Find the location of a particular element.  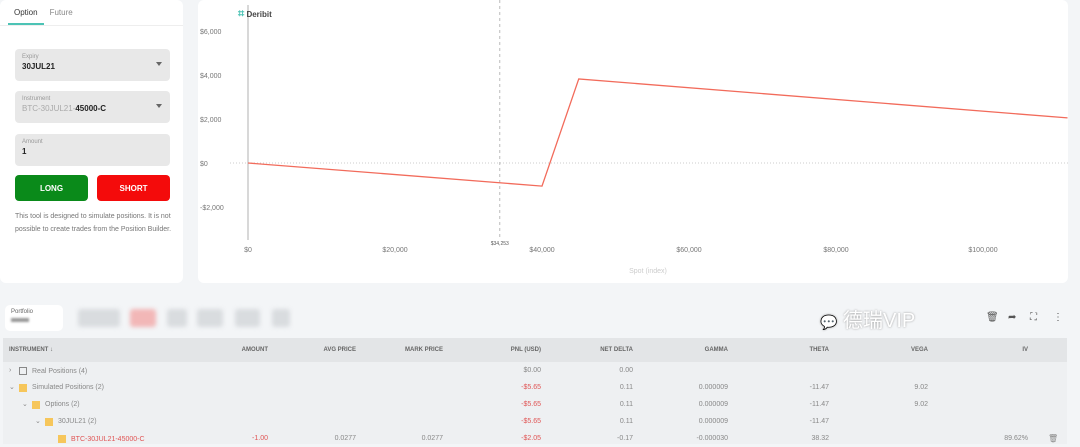

wechat-icon: 💬 is located at coordinates (829, 322).